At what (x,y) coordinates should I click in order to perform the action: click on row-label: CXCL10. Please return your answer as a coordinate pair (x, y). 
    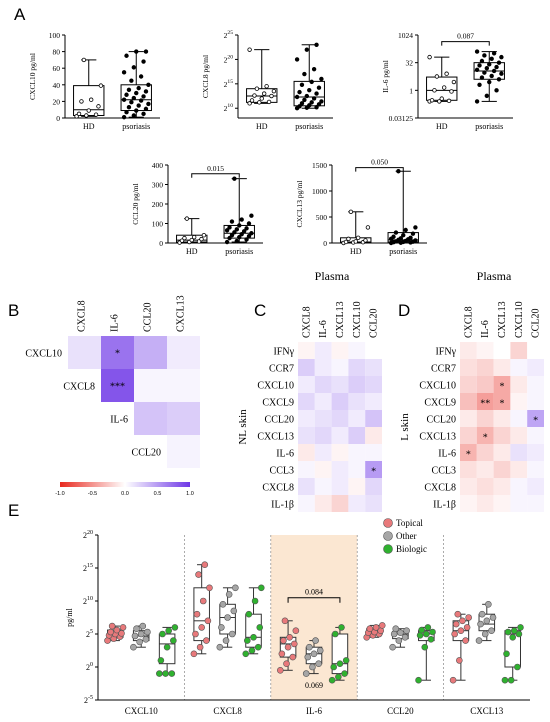
    Looking at the image, I should click on (43, 354).